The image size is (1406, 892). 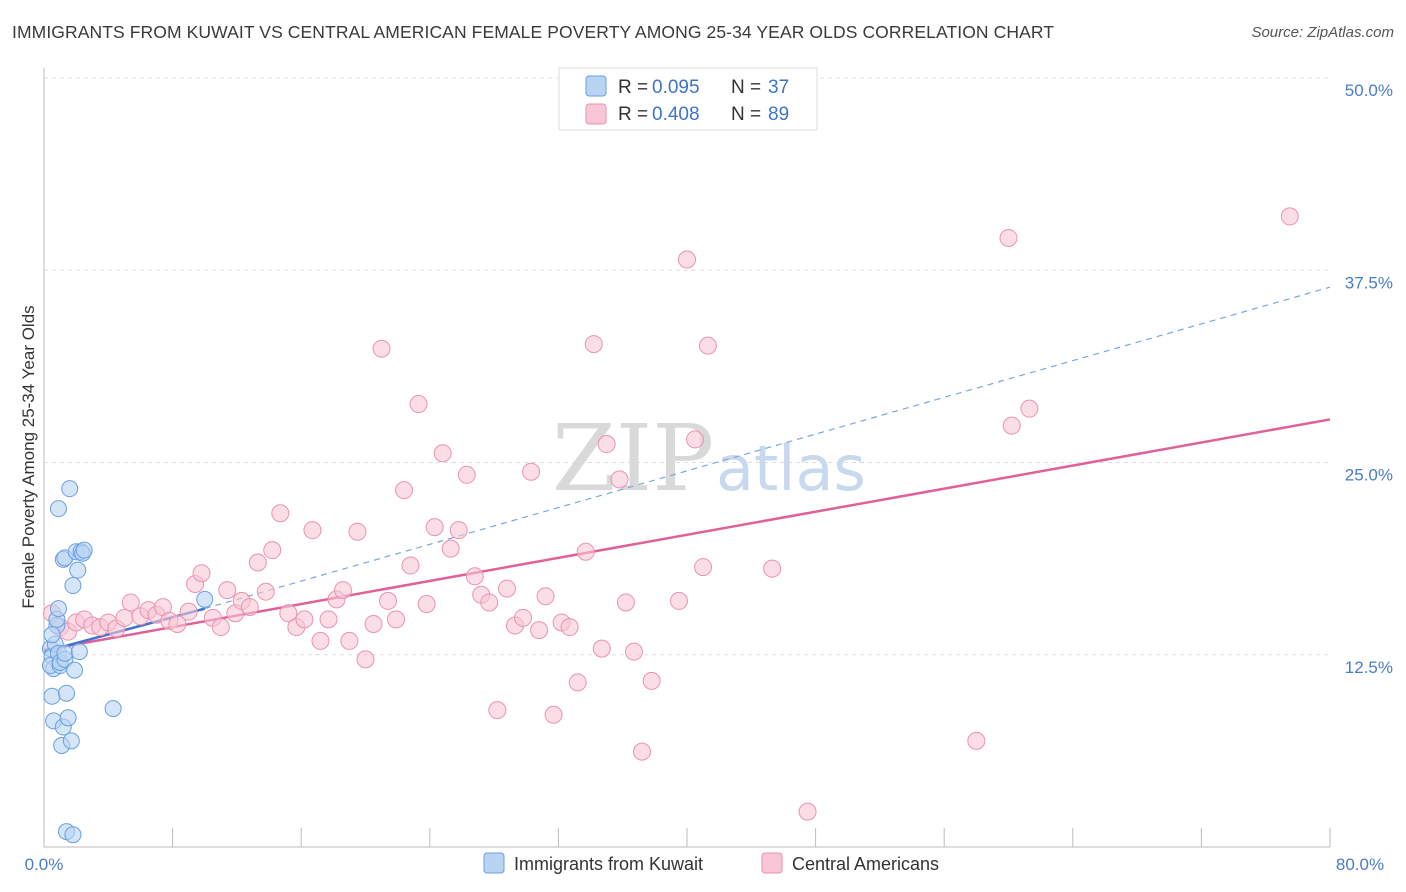 I want to click on kuwait-points, so click(x=127, y=662).